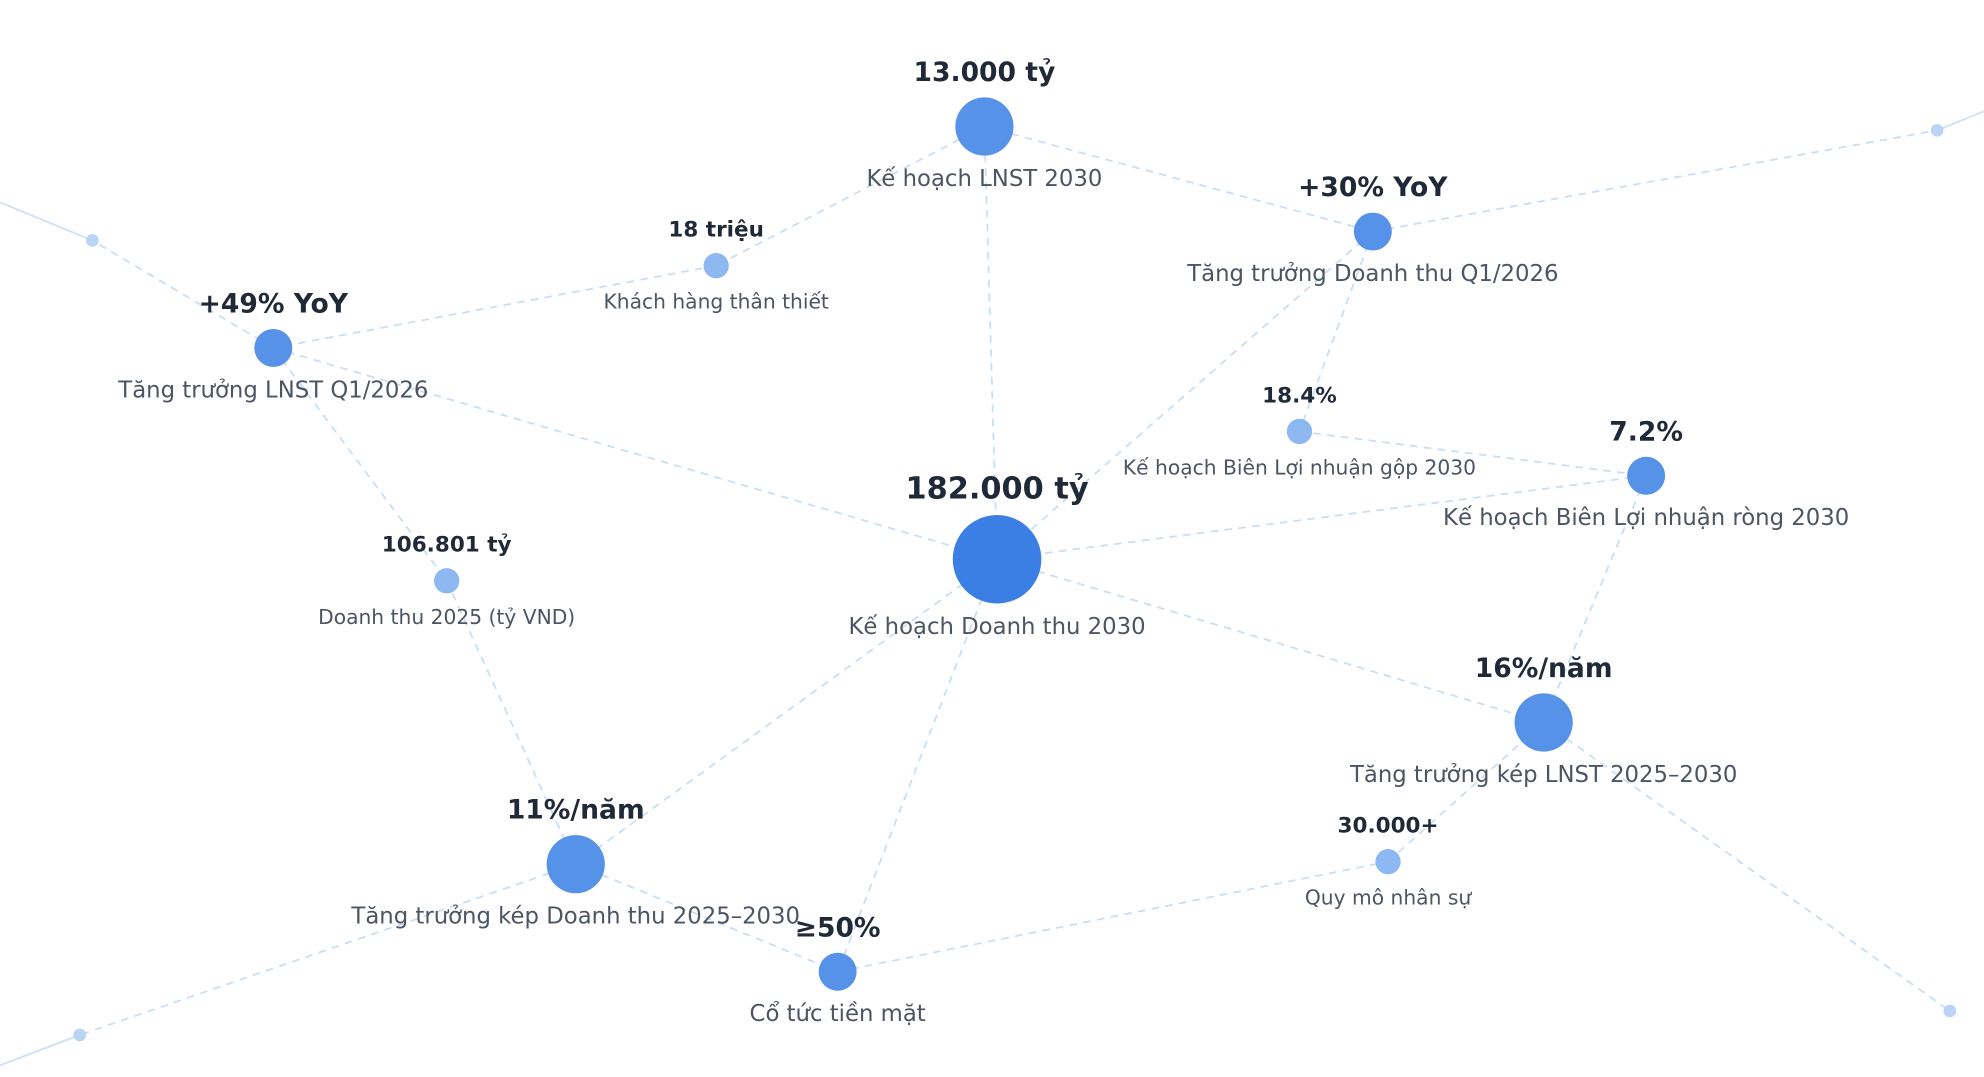 The image size is (1984, 1077). Describe the element at coordinates (576, 810) in the screenshot. I see `node-value: 11%/năm` at that location.